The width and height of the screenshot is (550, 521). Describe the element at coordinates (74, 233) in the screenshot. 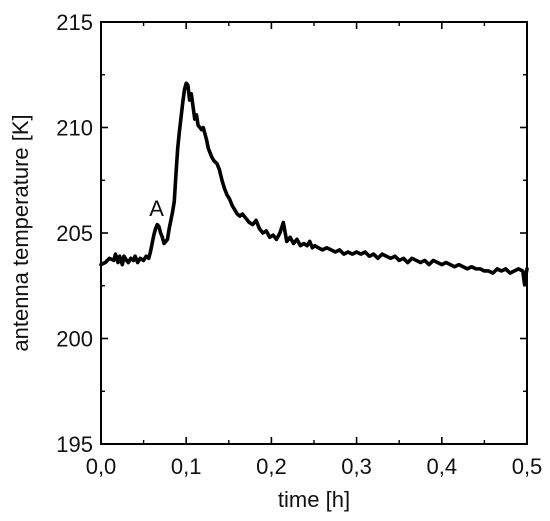

I see `y-tick-label: 205` at that location.